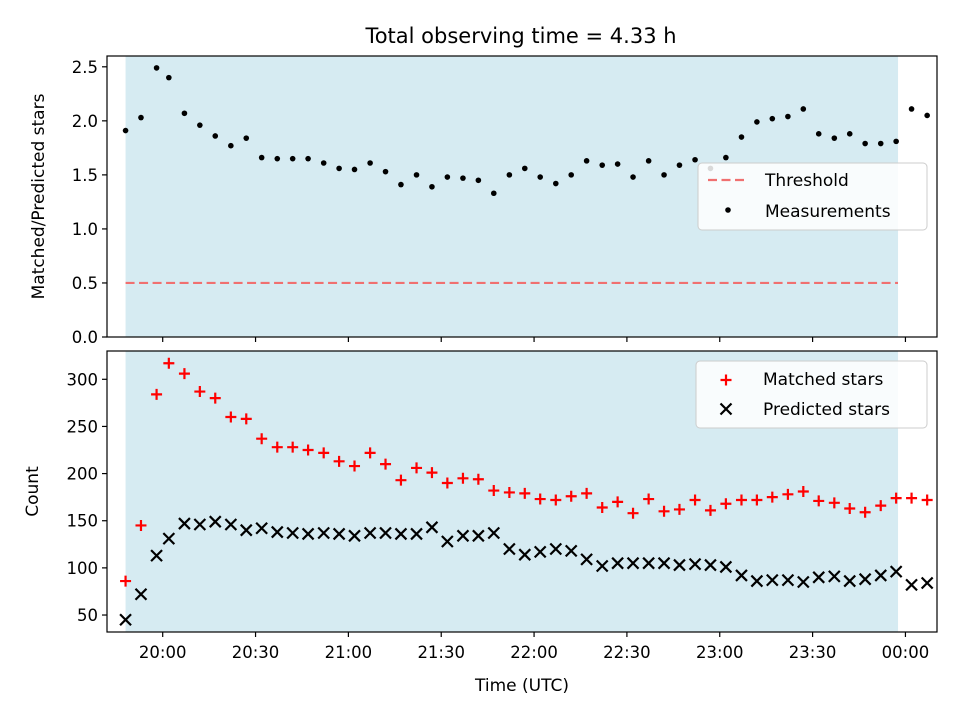 This screenshot has height=720, width=960. What do you see at coordinates (441, 652) in the screenshot?
I see `x-tick-label: 21:30` at bounding box center [441, 652].